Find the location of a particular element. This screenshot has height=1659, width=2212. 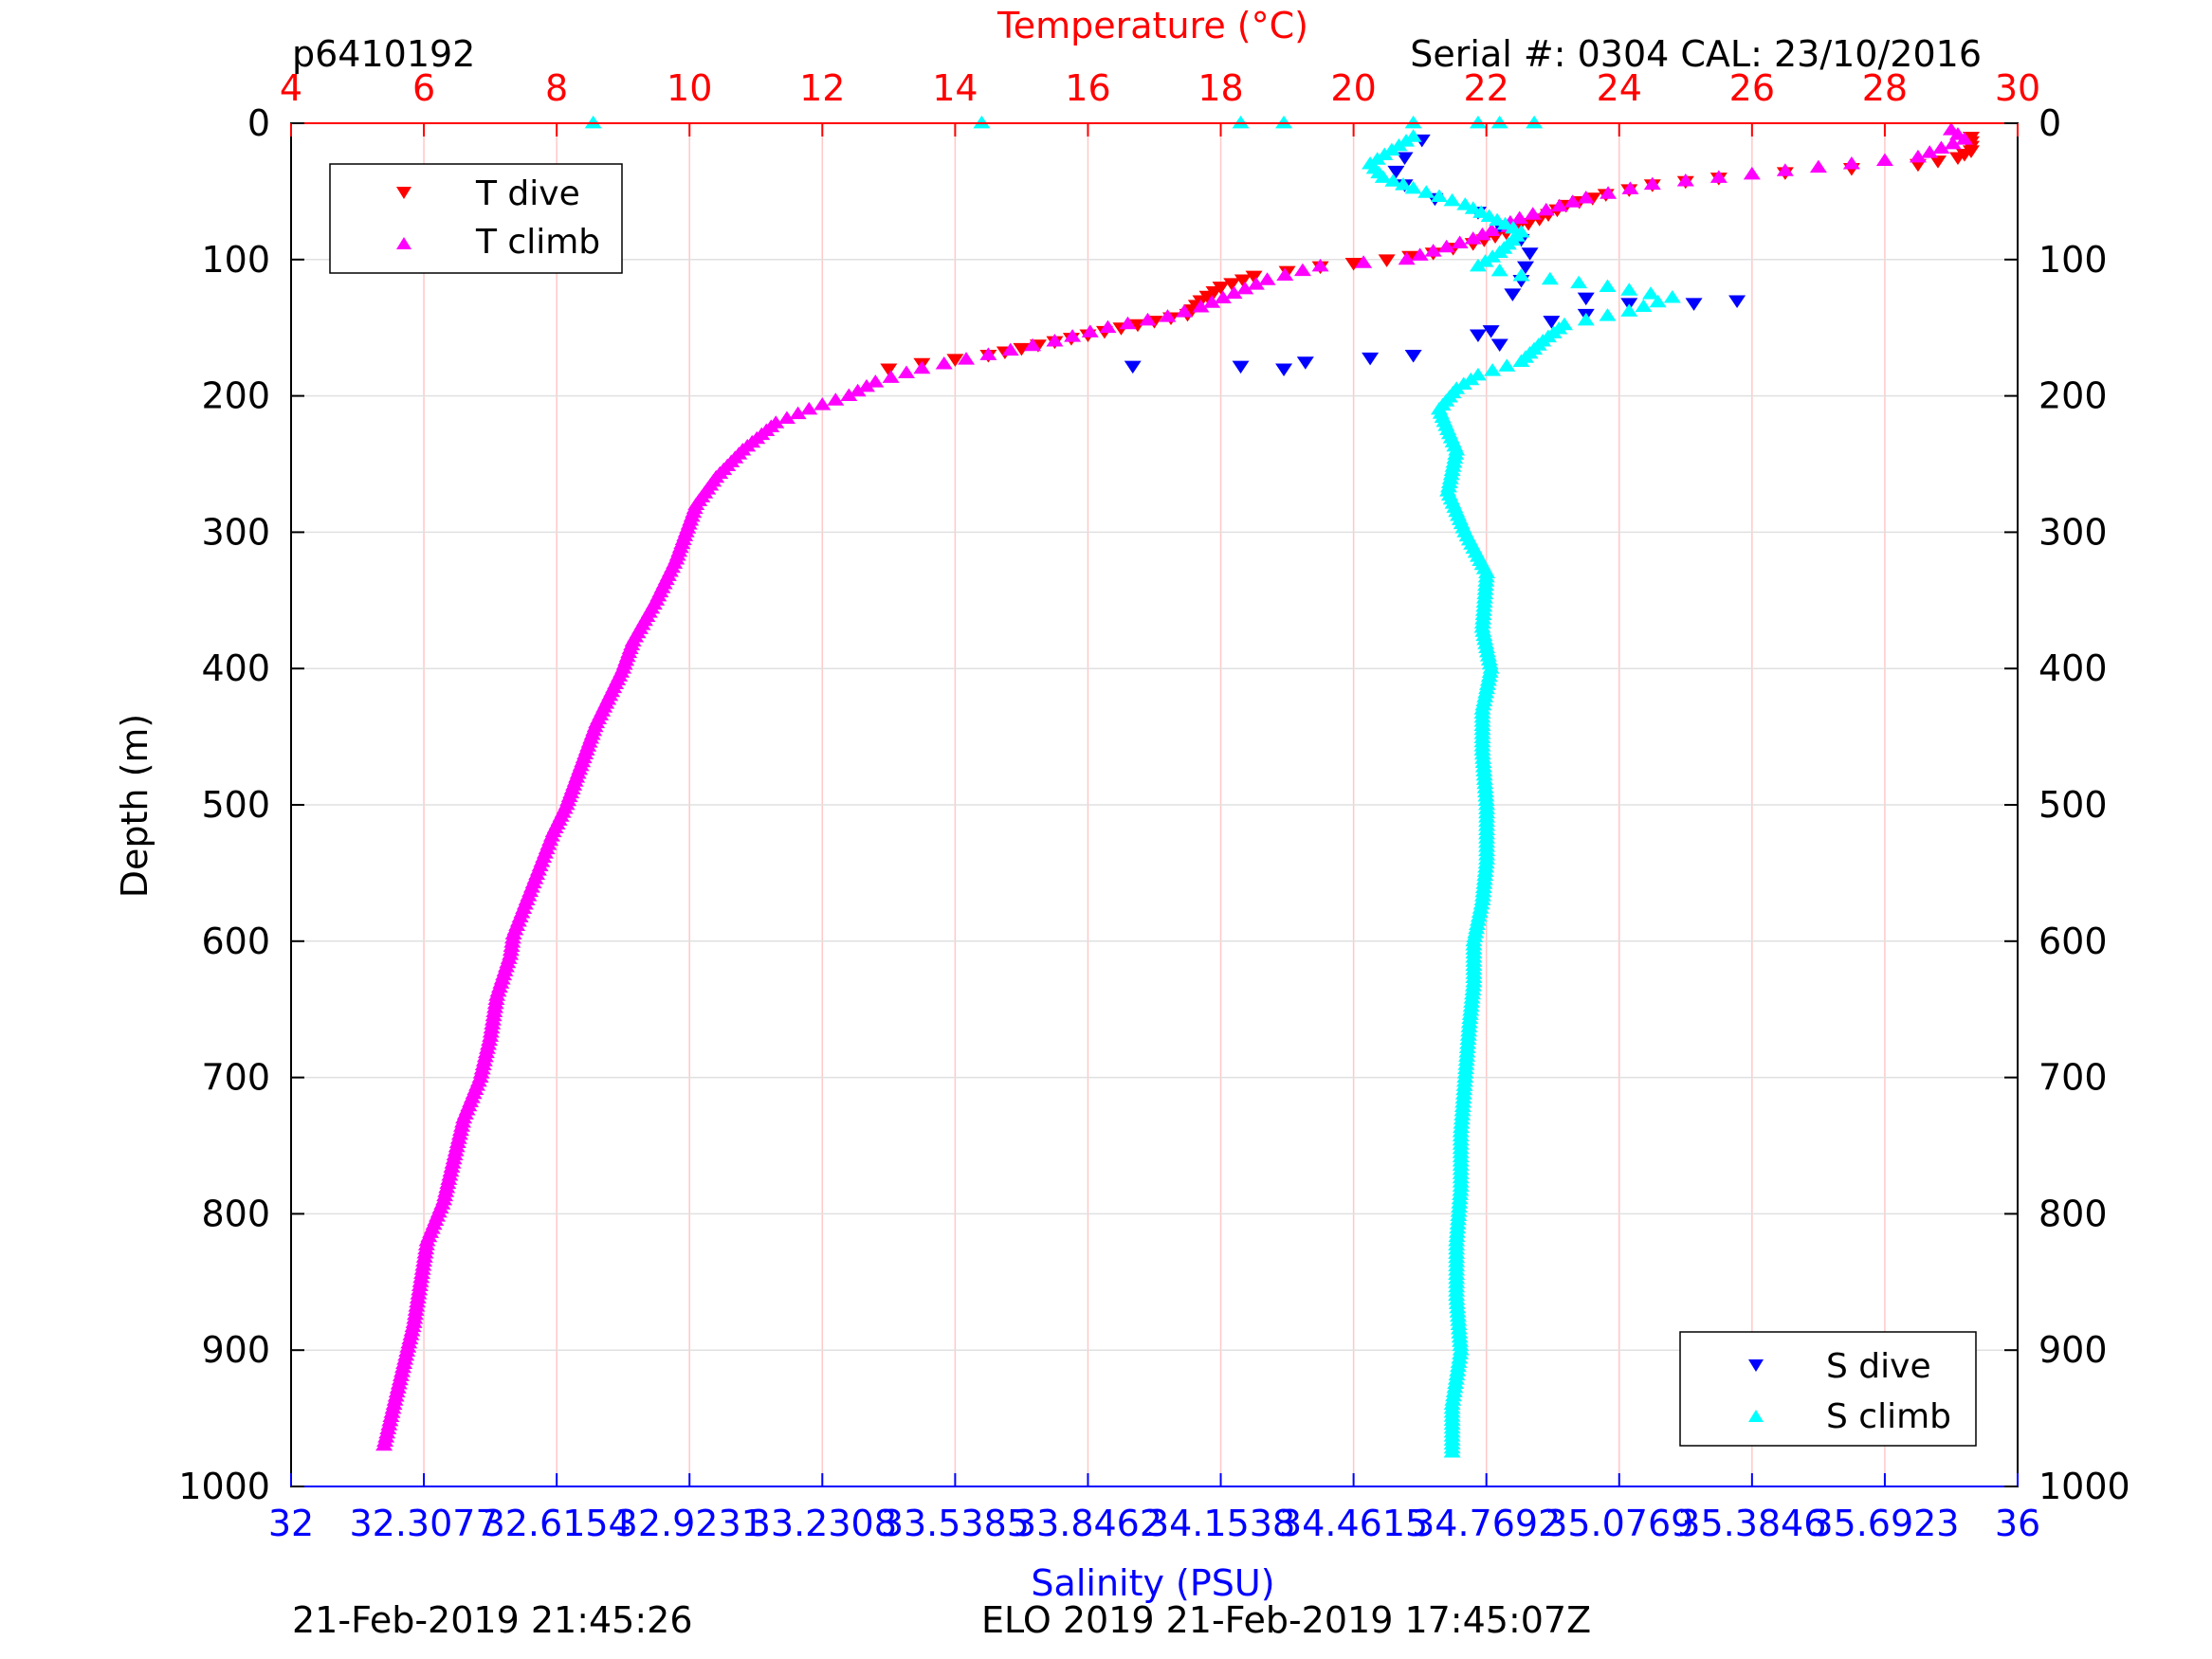

depth-tick-label-right: 700 is located at coordinates (2073, 1078).